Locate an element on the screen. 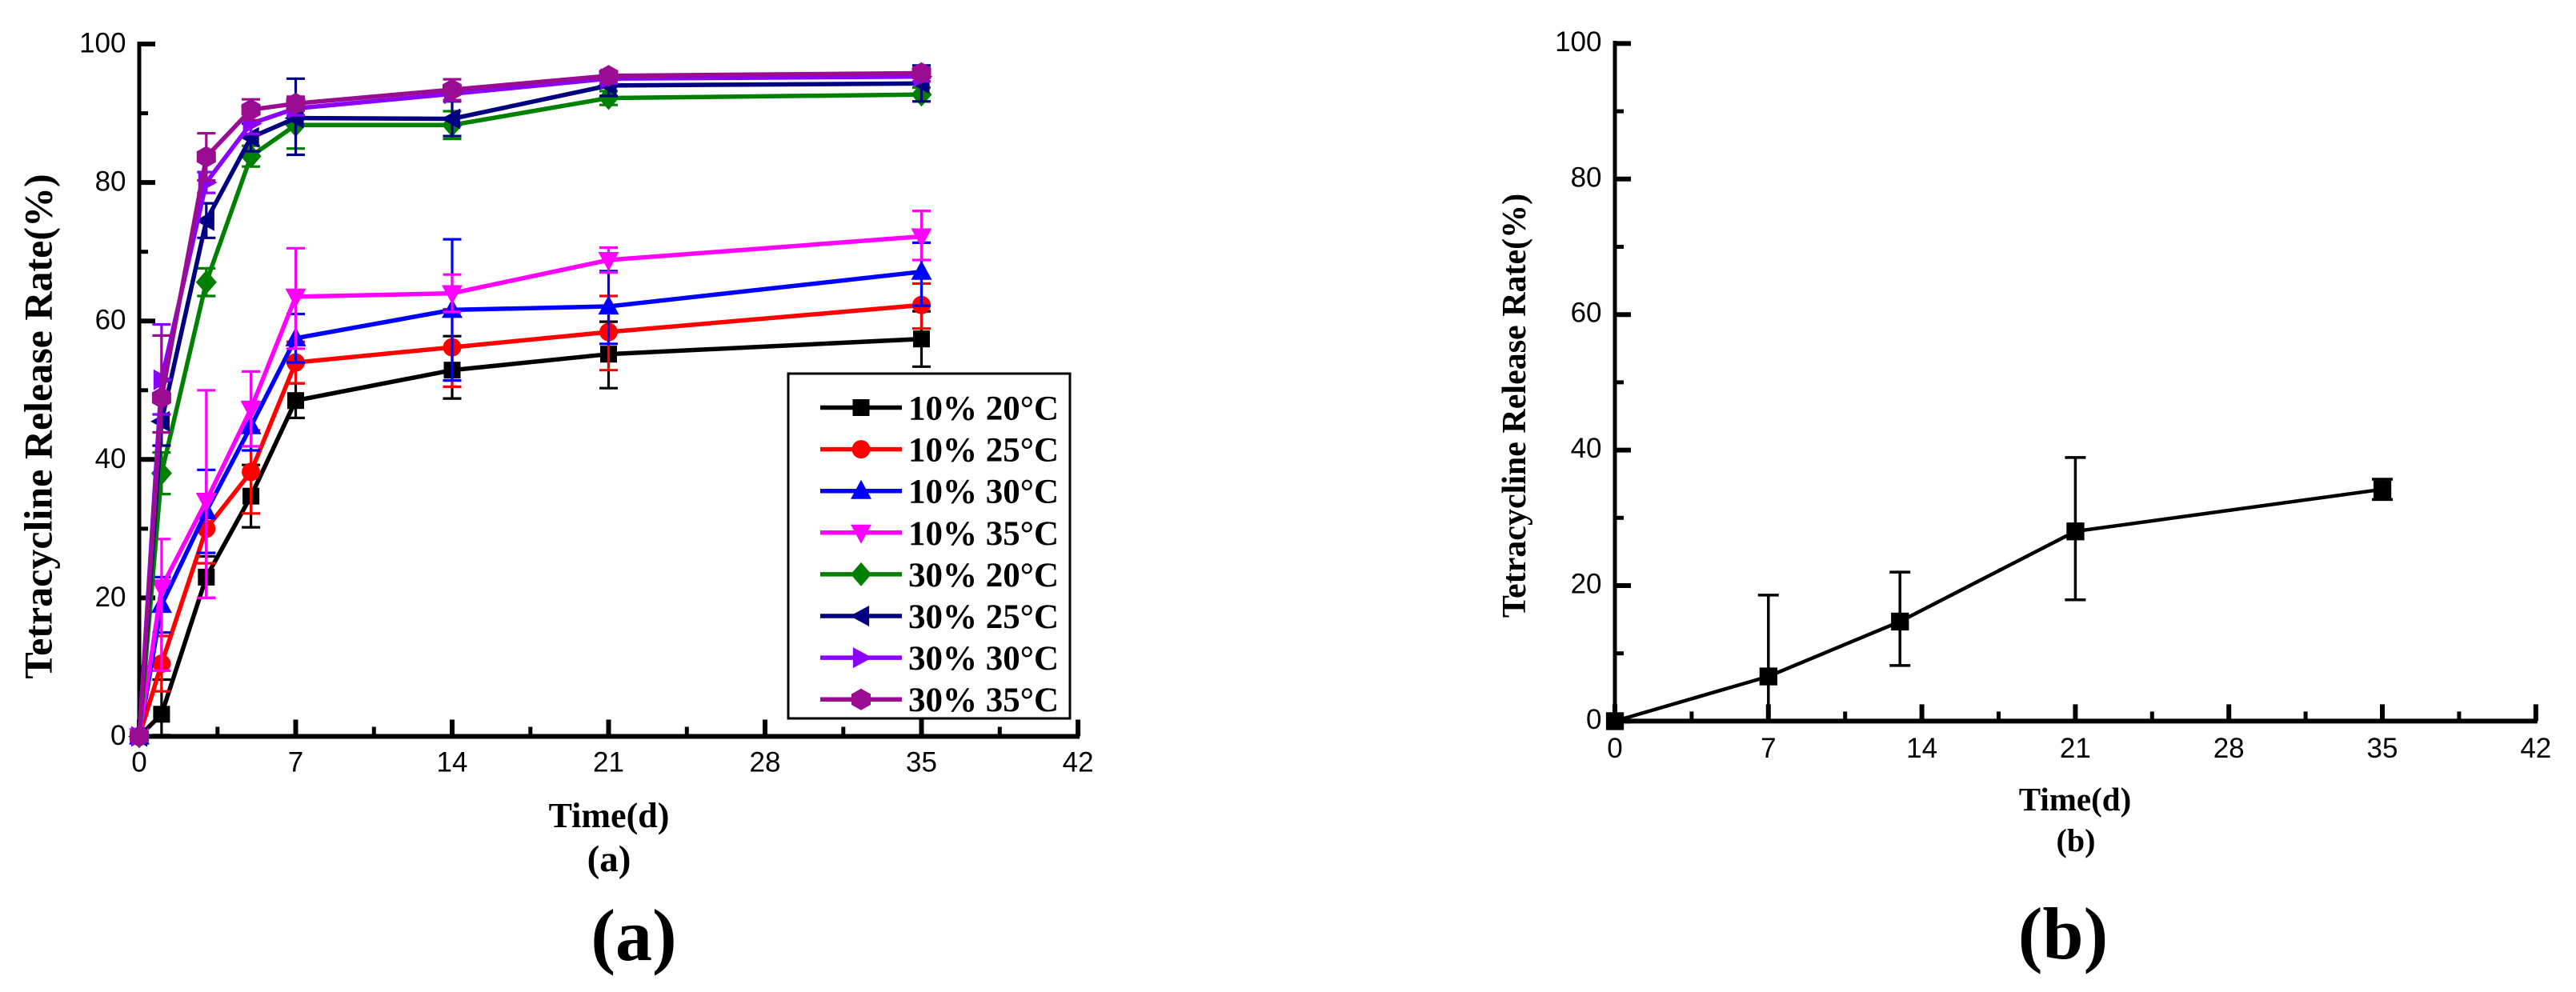  svg-text: 10% 35°C is located at coordinates (983, 534).